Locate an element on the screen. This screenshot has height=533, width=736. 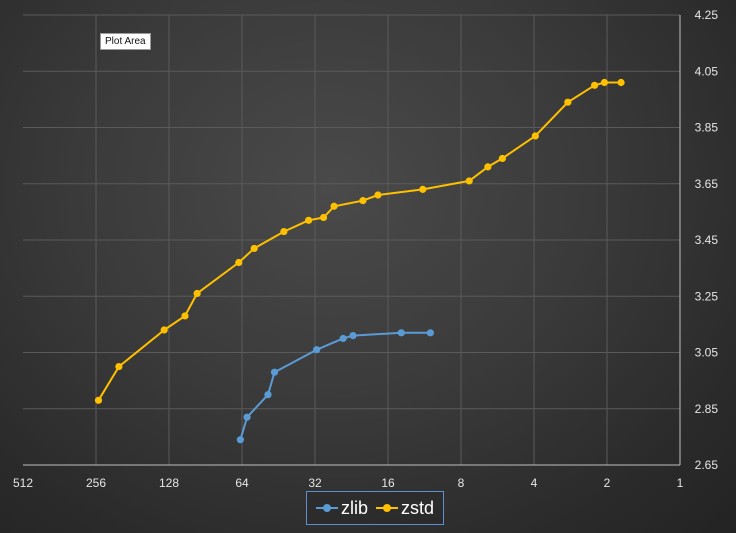
x-tick-label: 32 is located at coordinates (315, 483).